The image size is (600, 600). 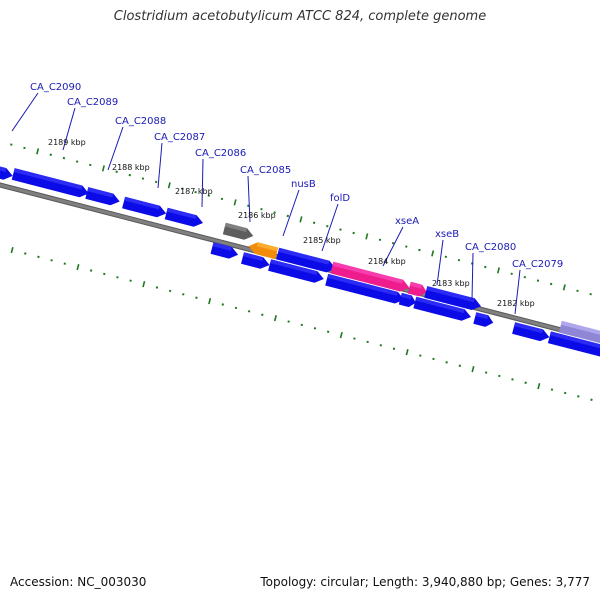 What do you see at coordinates (387, 261) in the screenshot?
I see `kbp-label-text: 2184 kbp` at bounding box center [387, 261].